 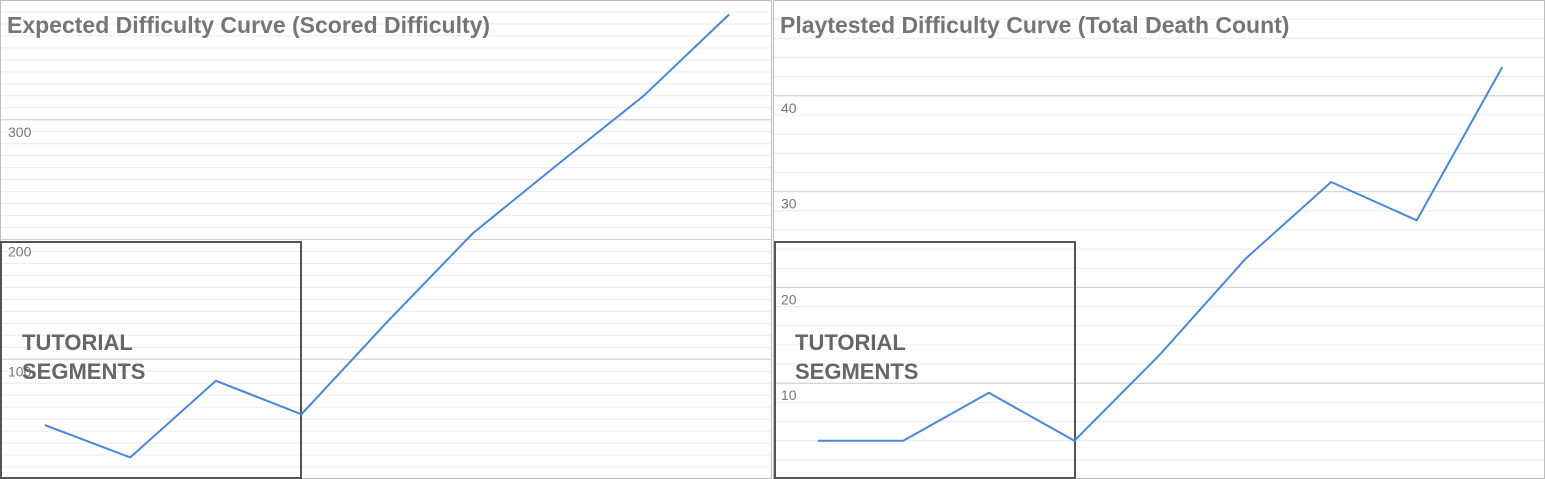 What do you see at coordinates (789, 108) in the screenshot?
I see `y-tick-label: 40` at bounding box center [789, 108].